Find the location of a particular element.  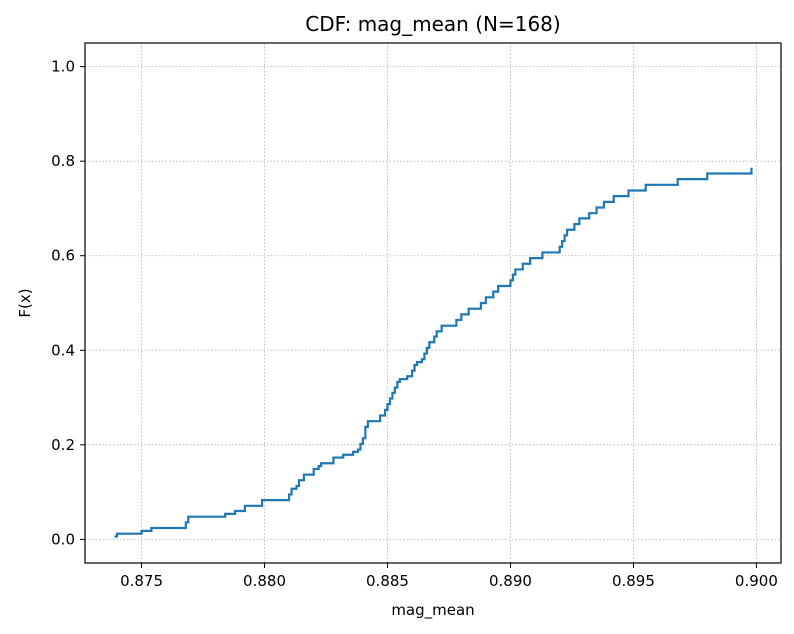

y-tick-label: 1.0 is located at coordinates (63, 67).